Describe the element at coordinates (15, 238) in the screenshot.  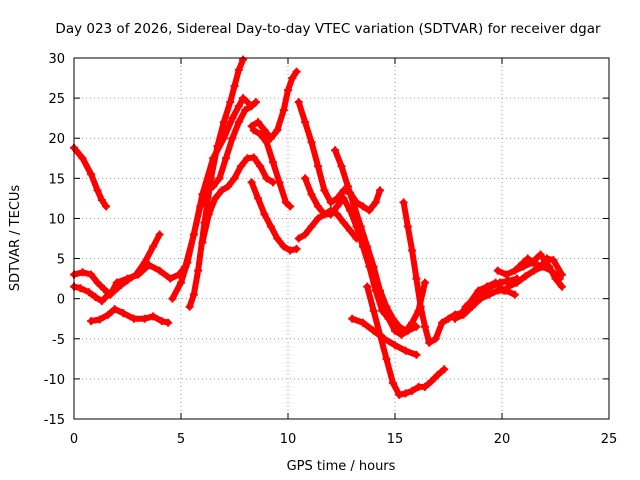
I see `y-axis-label: SDTVAR / TECUs` at that location.